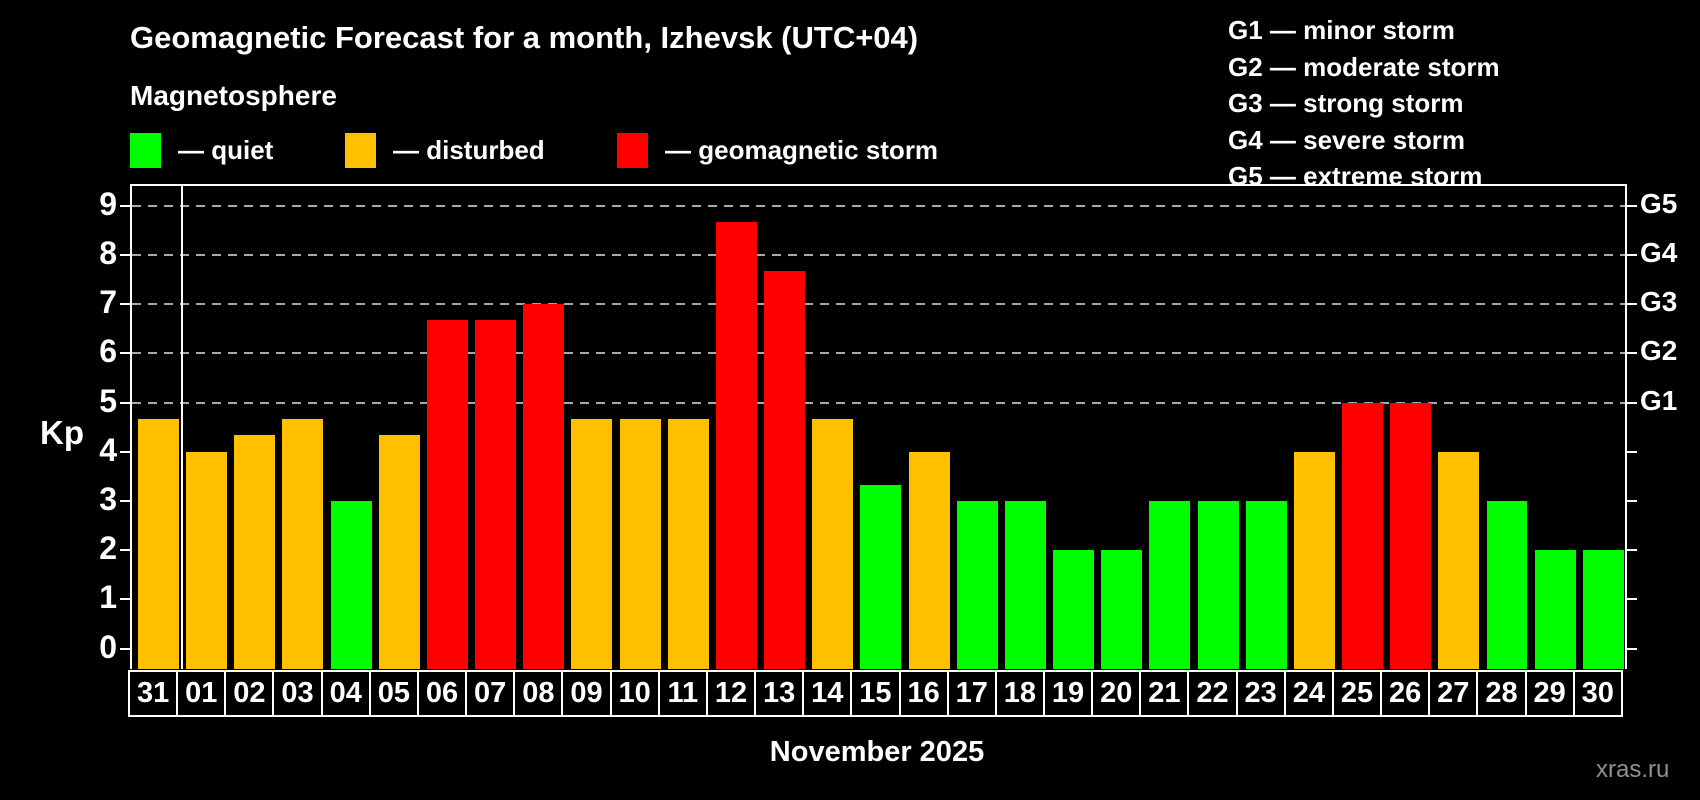 The width and height of the screenshot is (1700, 800). What do you see at coordinates (971, 693) in the screenshot?
I see `day-label-17: 17` at bounding box center [971, 693].